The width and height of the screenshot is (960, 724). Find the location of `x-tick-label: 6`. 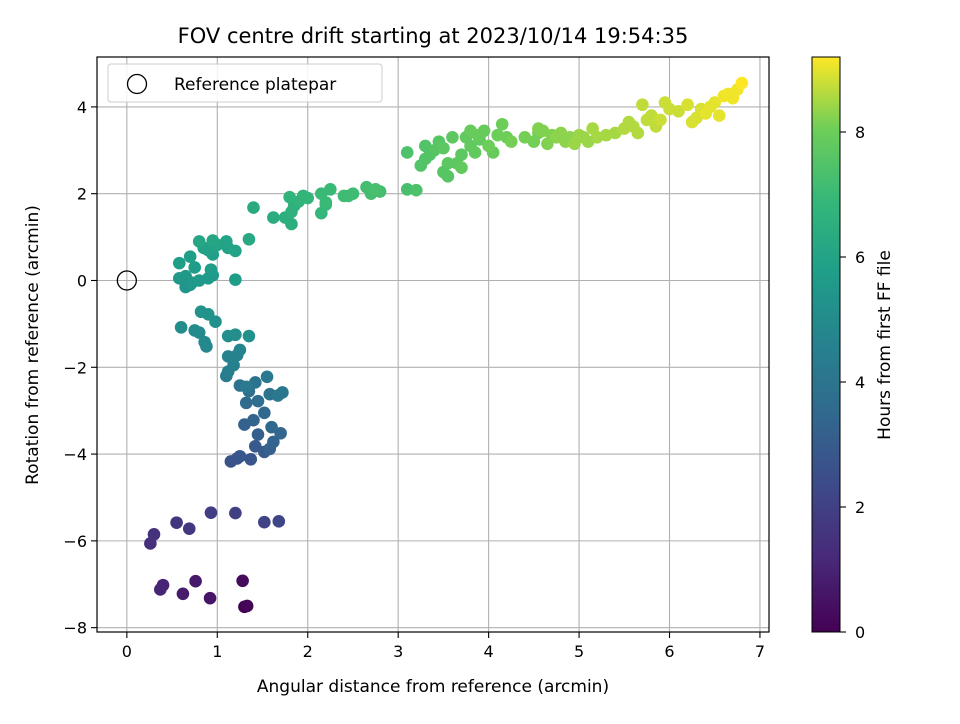

x-tick-label: 6 is located at coordinates (669, 651).